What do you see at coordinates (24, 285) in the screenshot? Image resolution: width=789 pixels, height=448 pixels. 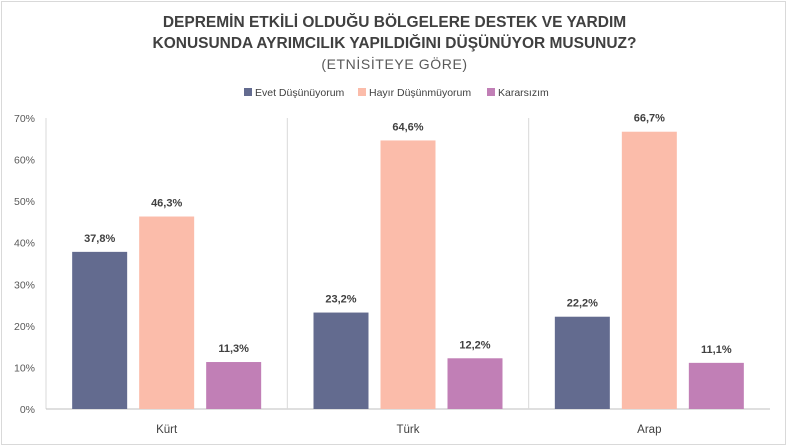 I see `y-tick-label: 30%` at bounding box center [24, 285].